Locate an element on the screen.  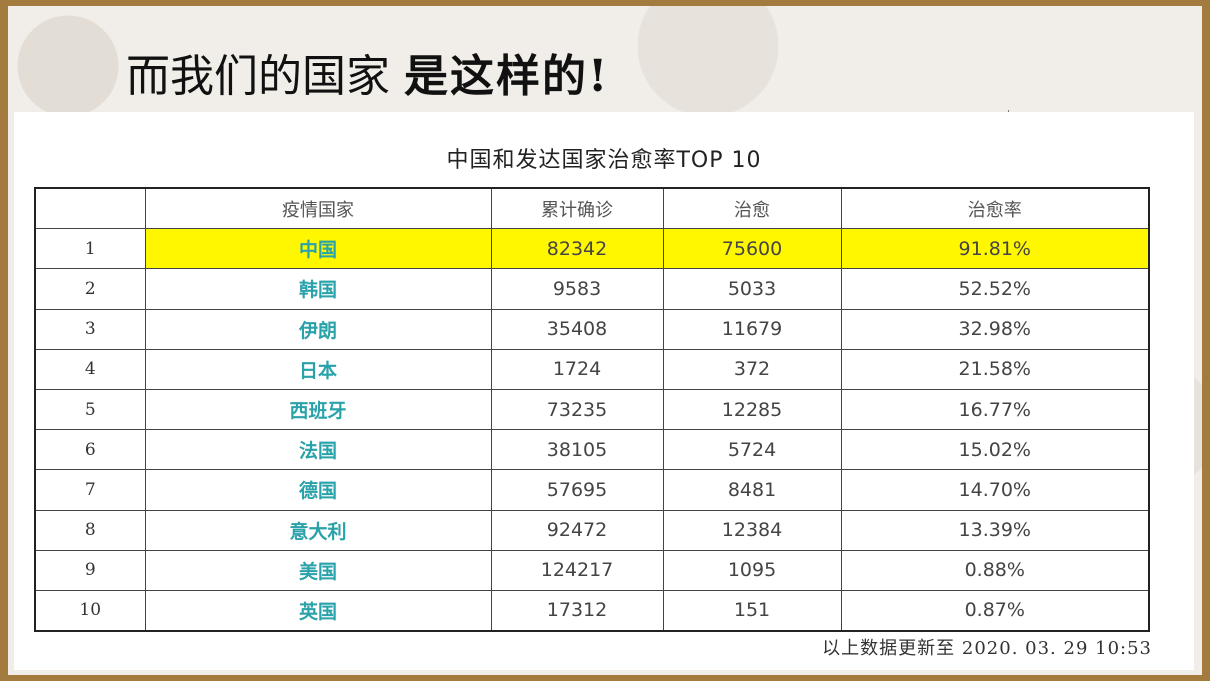
cell-confirmed: 92472 is located at coordinates (577, 530).